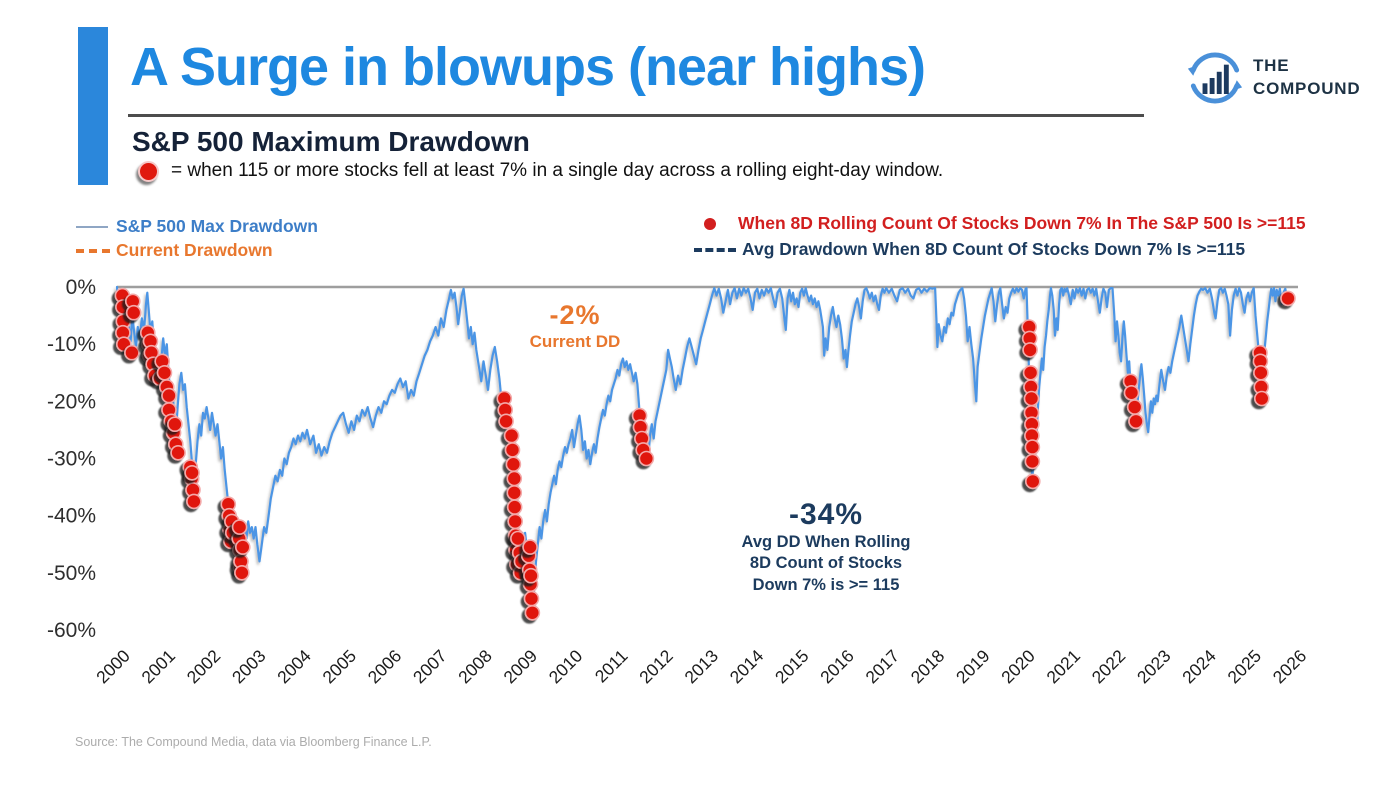  Describe the element at coordinates (148, 171) in the screenshot. I see `red-event-dot-icon` at that location.